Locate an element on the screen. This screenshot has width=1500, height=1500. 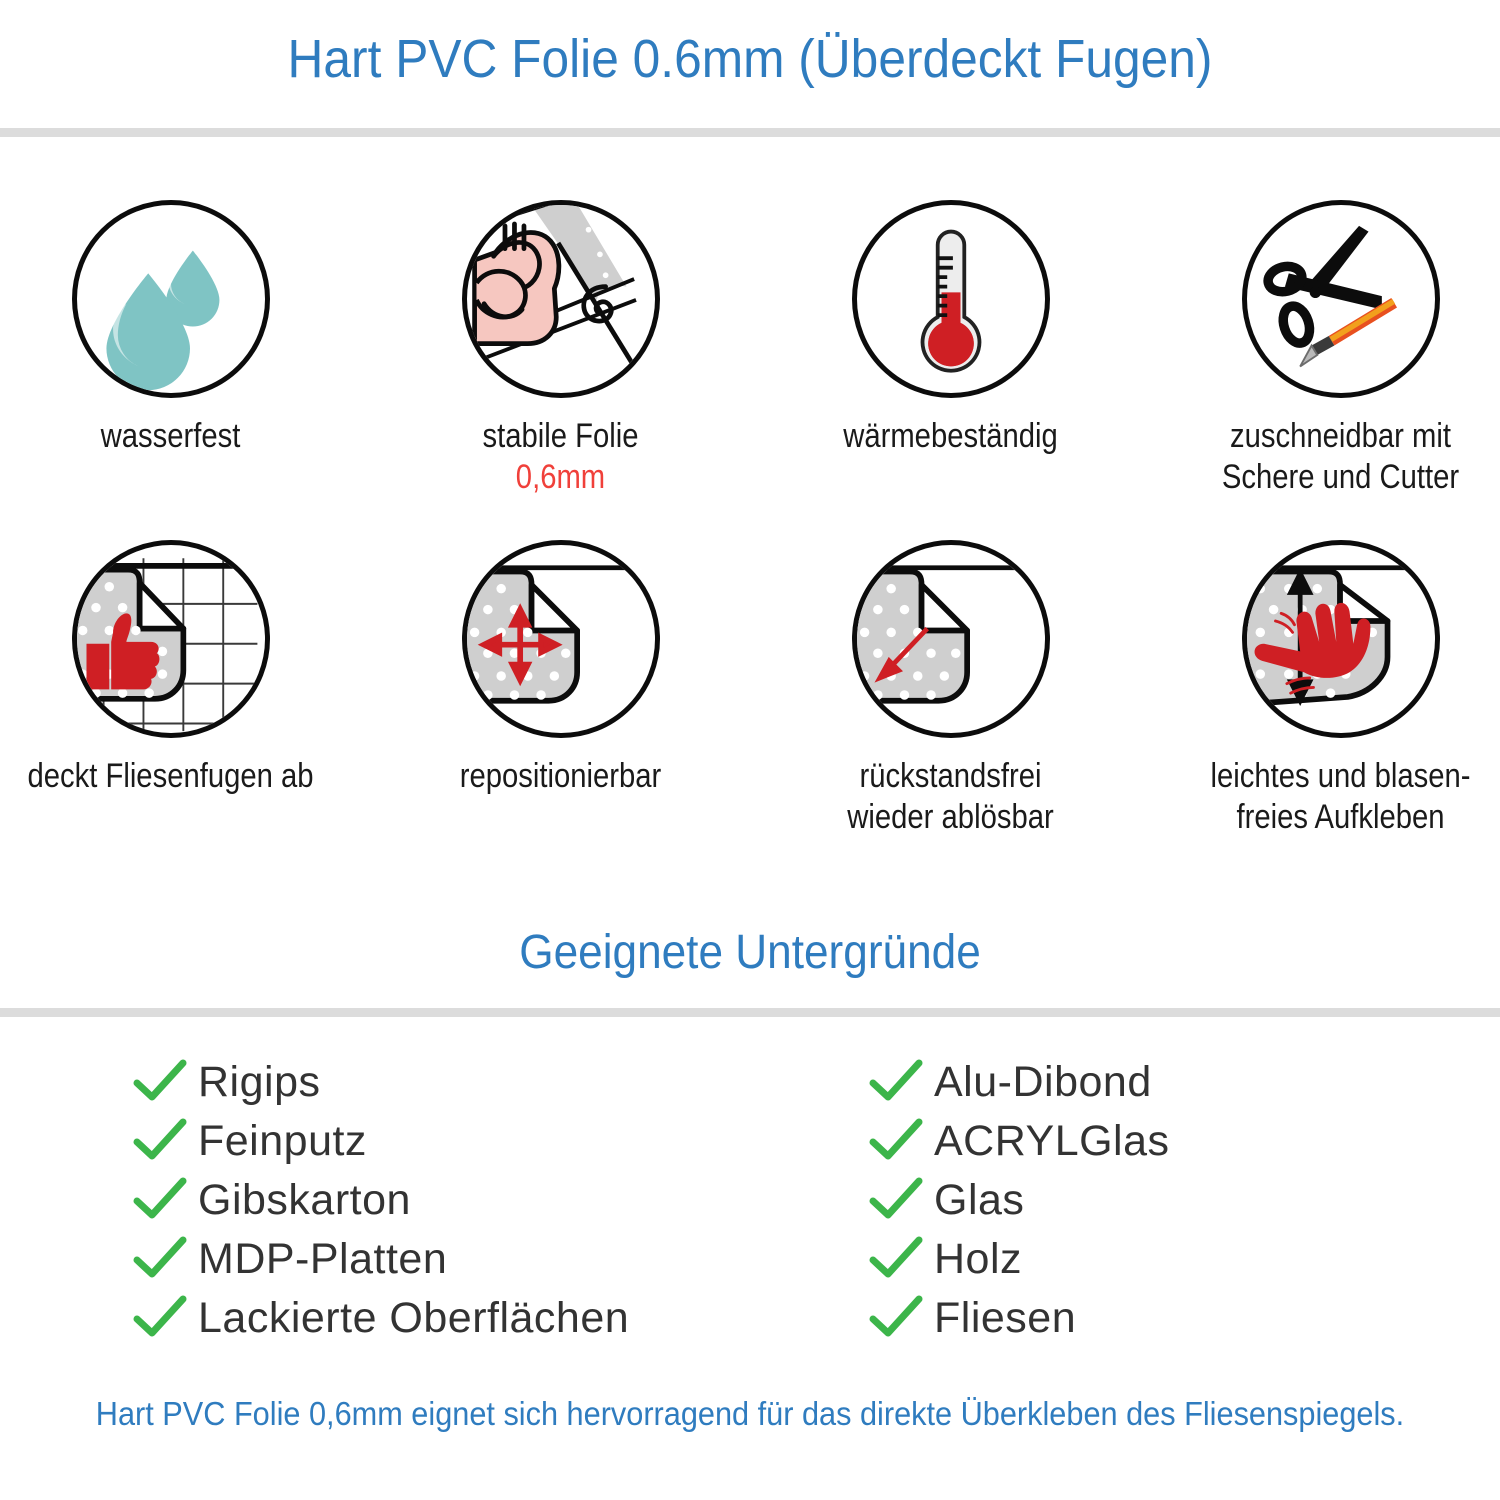
list-item-label: Holz is located at coordinates (978, 1258).